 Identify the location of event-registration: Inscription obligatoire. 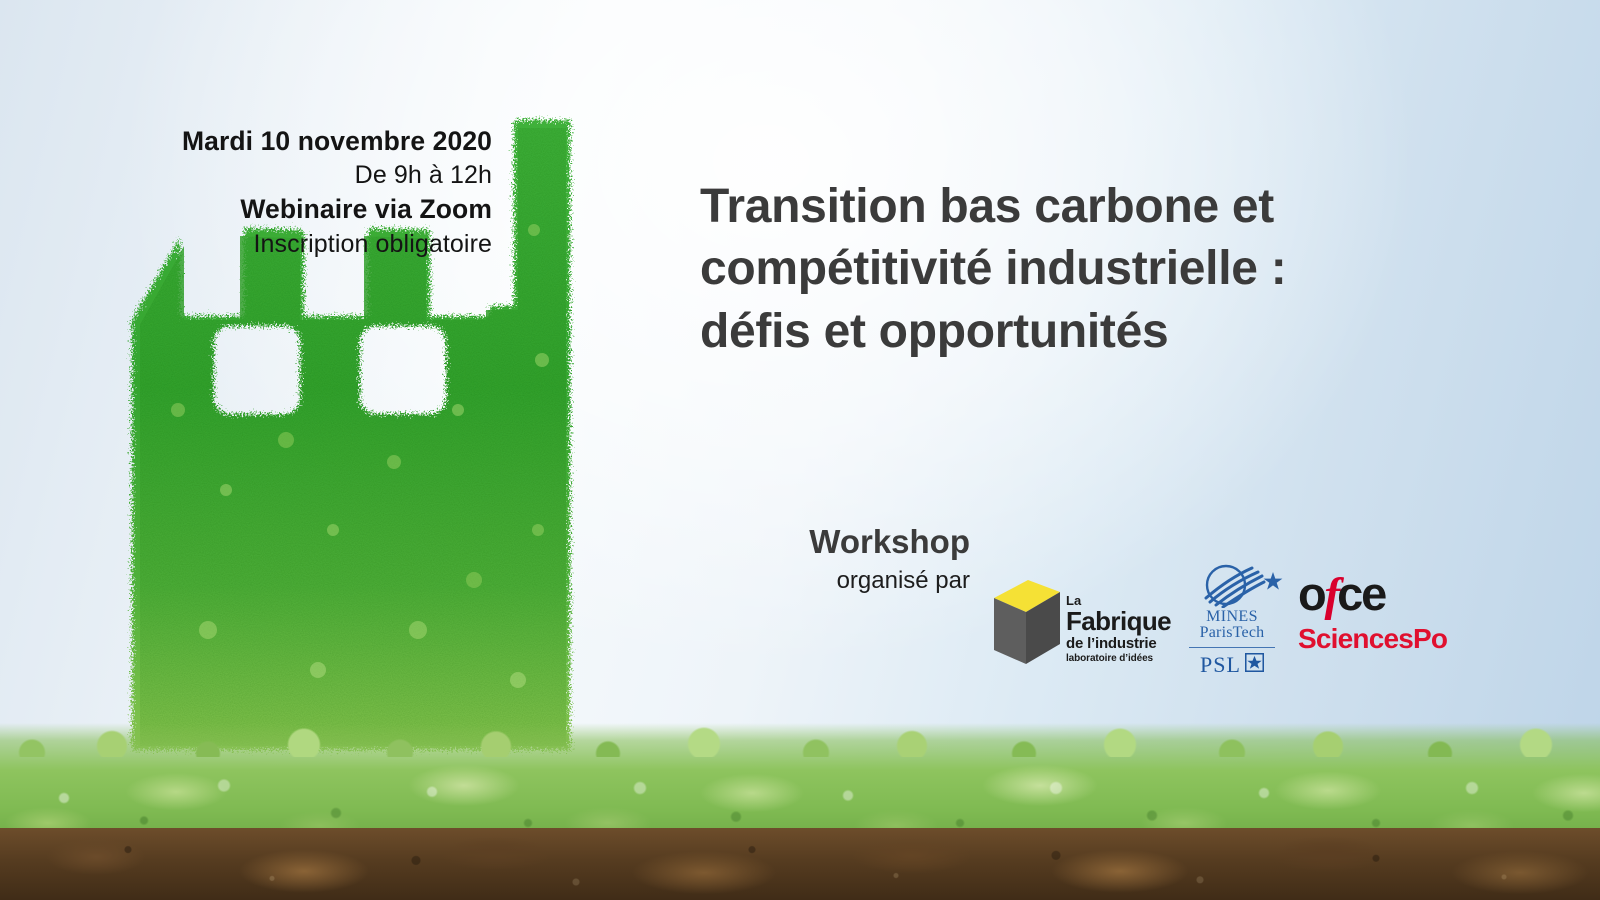
(372, 243).